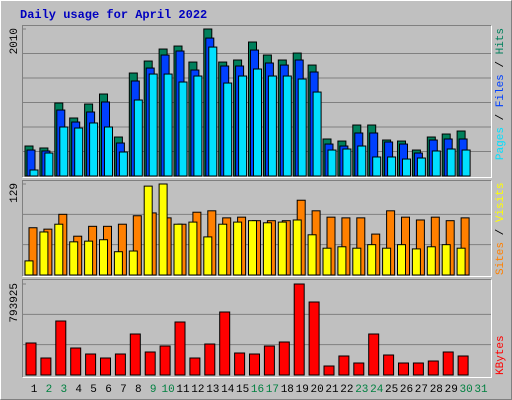 The width and height of the screenshot is (512, 400). What do you see at coordinates (34, 390) in the screenshot?
I see `x-tick-label: 1` at bounding box center [34, 390].